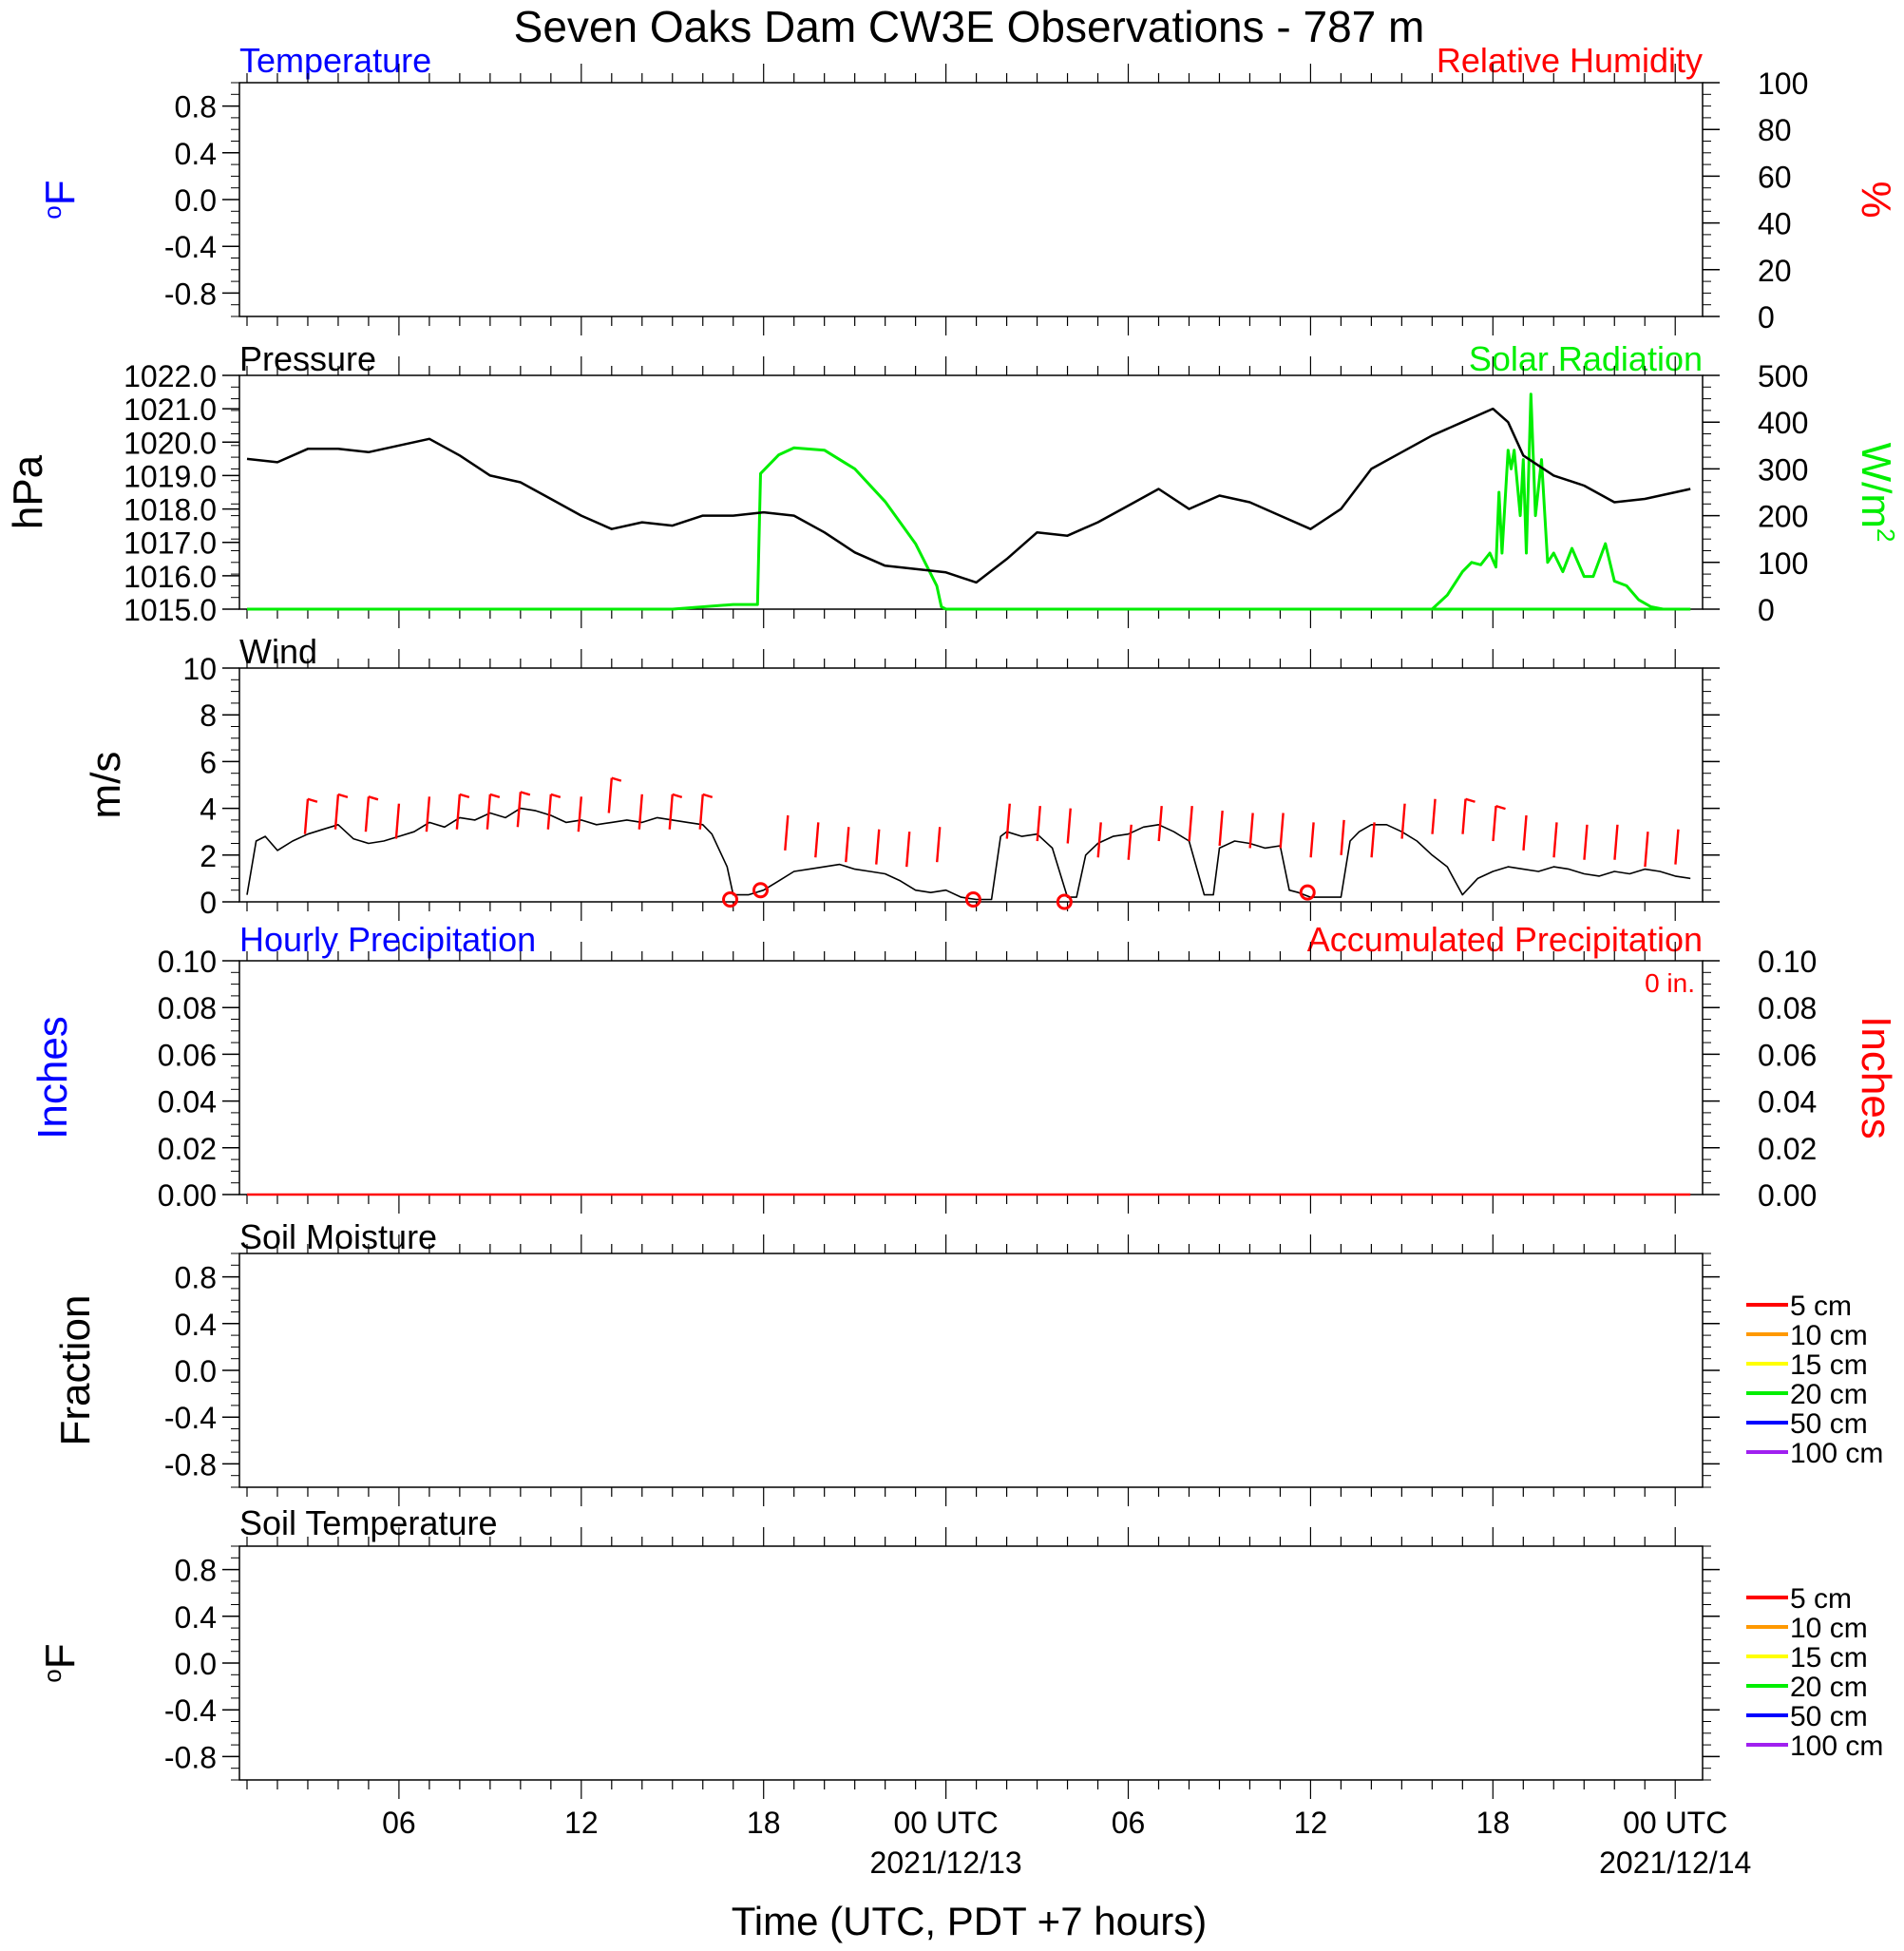  I want to click on left-tick-label: 0, so click(208, 903).